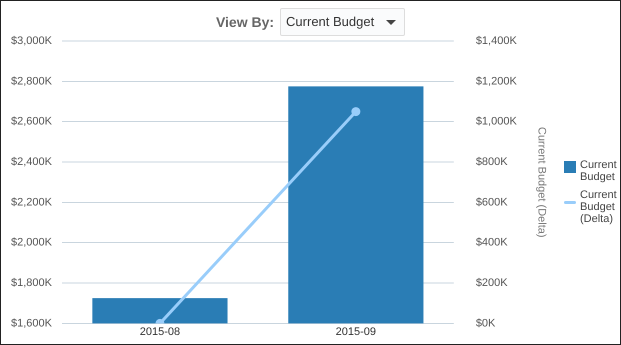  Describe the element at coordinates (492, 202) in the screenshot. I see `y2-tick-label: $600K` at that location.